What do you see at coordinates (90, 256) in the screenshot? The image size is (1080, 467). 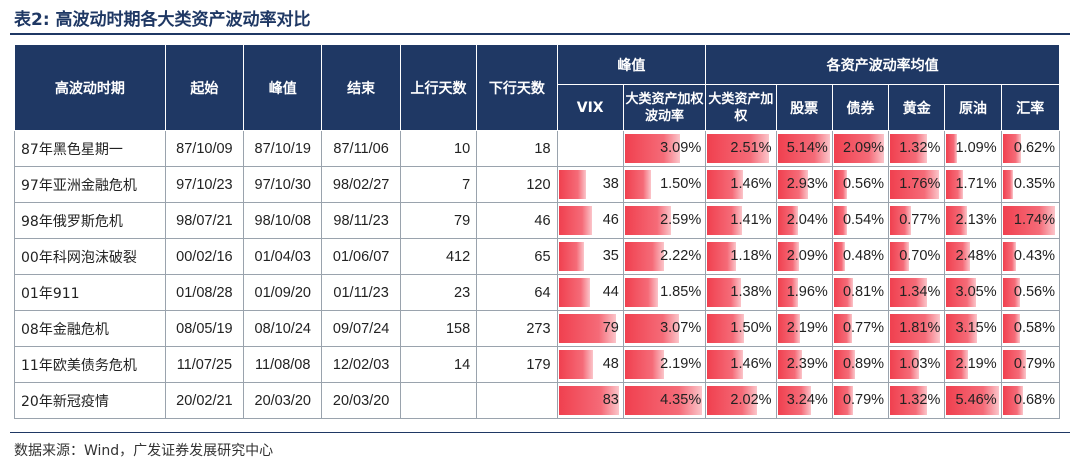 I see `period-name-cell: 00年科网泡沫破裂` at bounding box center [90, 256].